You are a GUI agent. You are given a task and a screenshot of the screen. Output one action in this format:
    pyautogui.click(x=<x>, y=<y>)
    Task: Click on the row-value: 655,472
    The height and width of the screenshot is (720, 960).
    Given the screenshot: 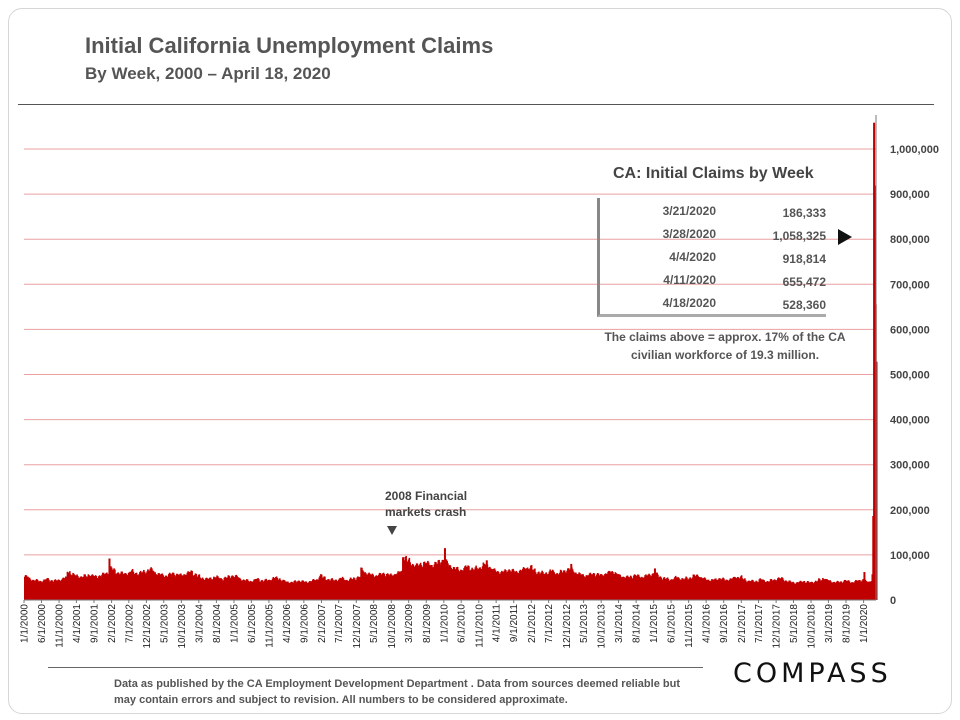 What is the action you would take?
    pyautogui.click(x=804, y=282)
    